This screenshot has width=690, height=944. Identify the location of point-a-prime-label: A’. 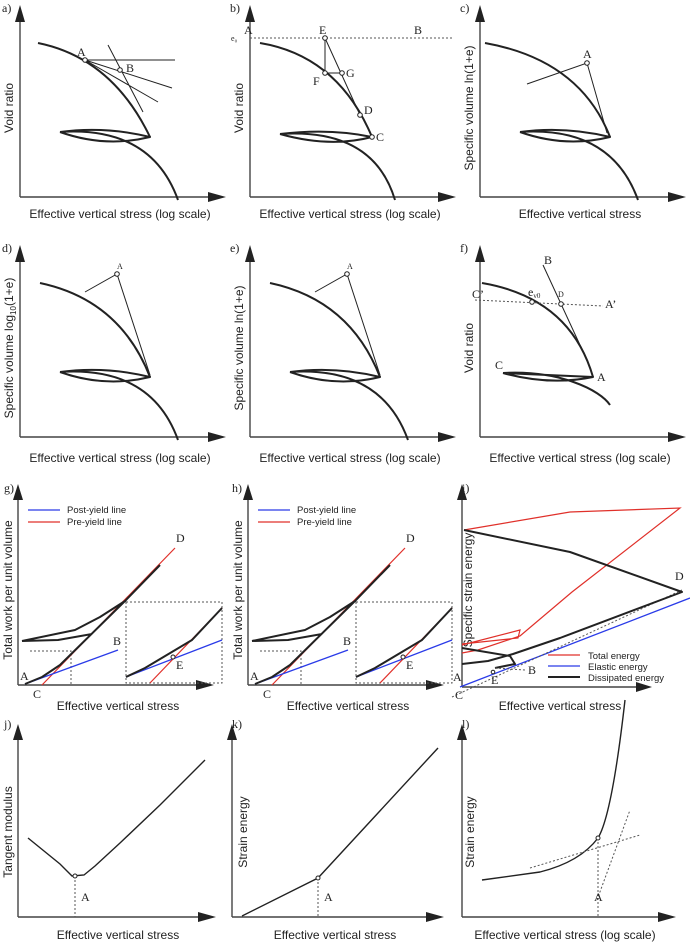
(610, 304).